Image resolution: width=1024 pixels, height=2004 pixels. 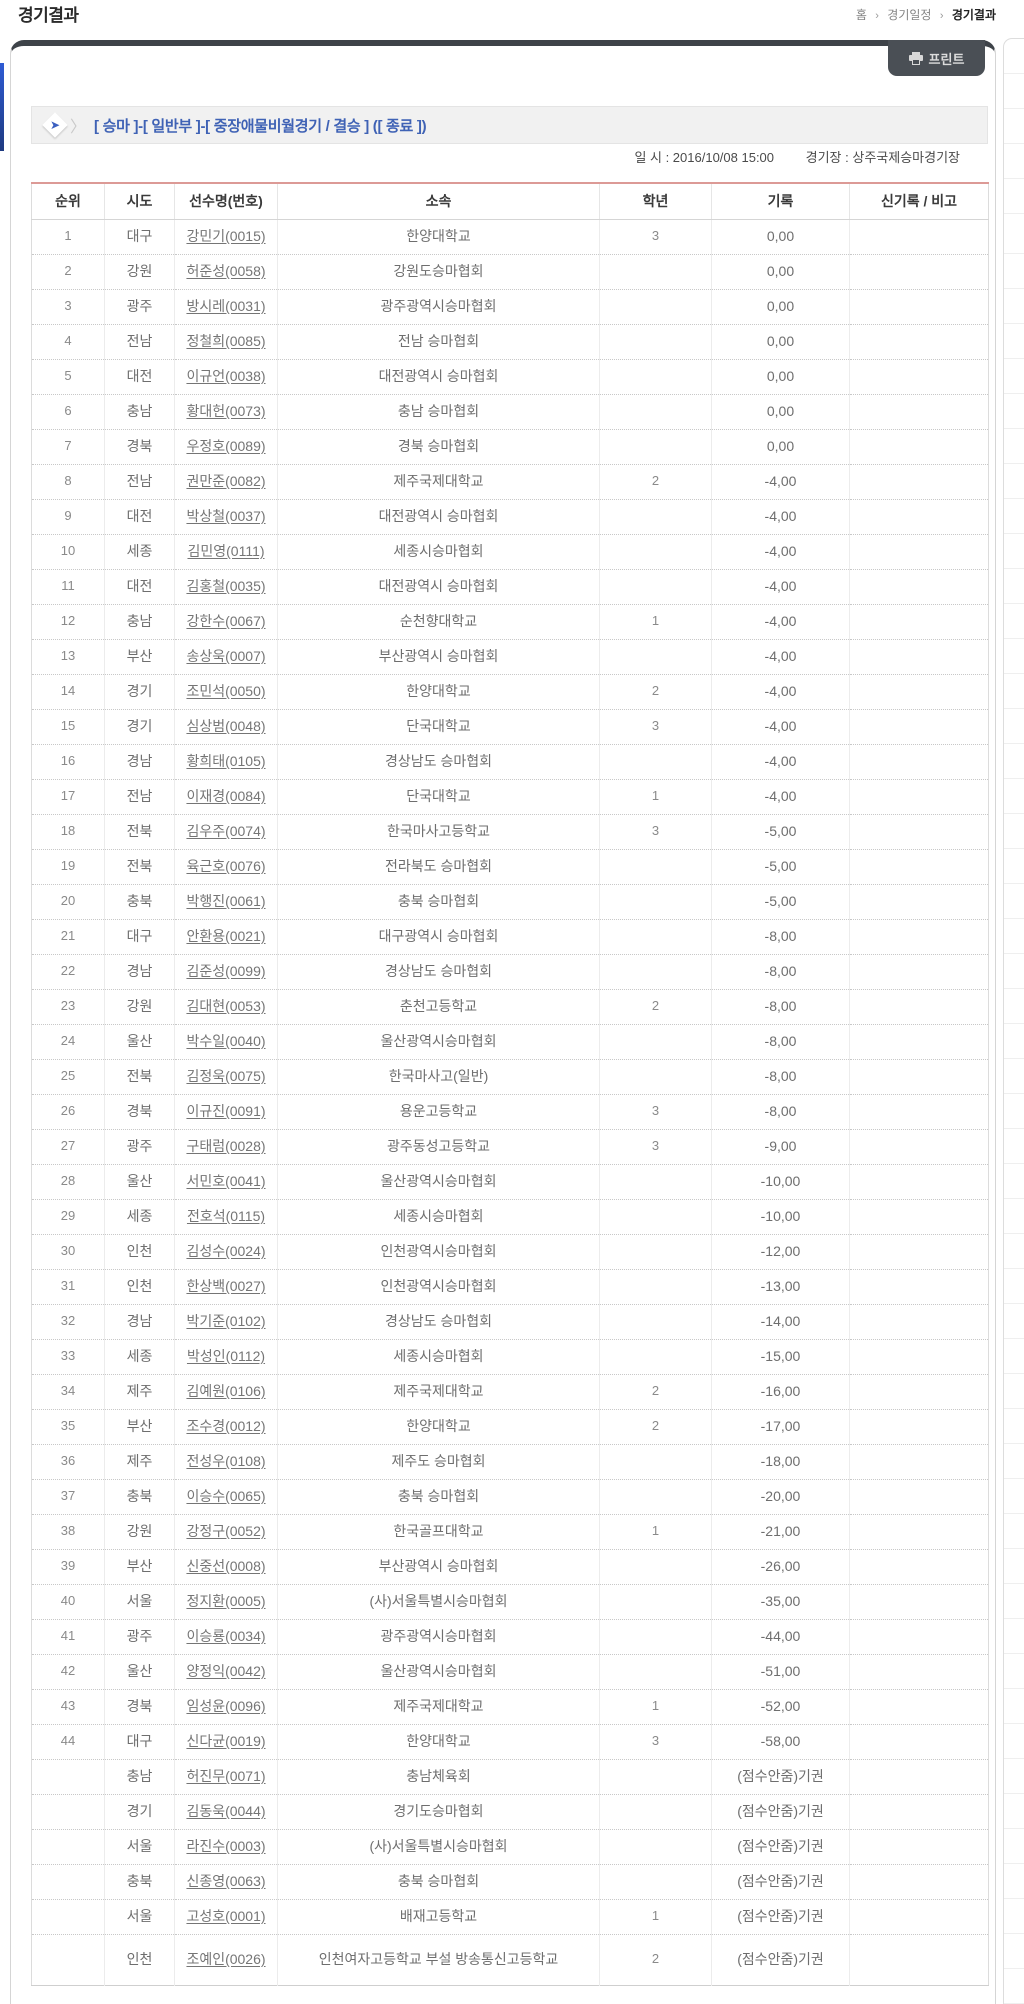 I want to click on table-row: 15 경기 심상범(0048) 단국대학교 3 -4,00, so click(x=510, y=726).